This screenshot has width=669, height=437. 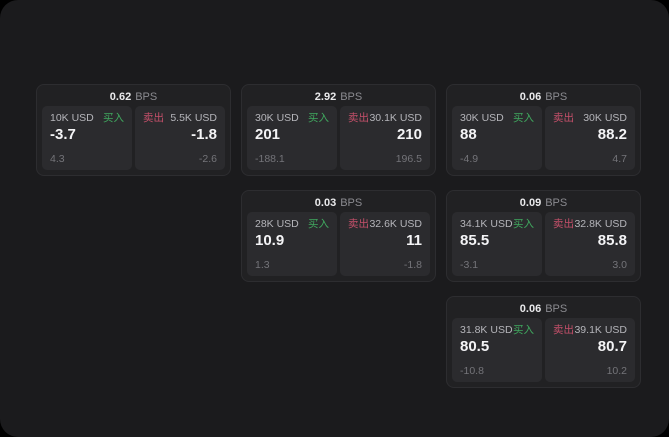 What do you see at coordinates (409, 134) in the screenshot?
I see `sell-price: 210` at bounding box center [409, 134].